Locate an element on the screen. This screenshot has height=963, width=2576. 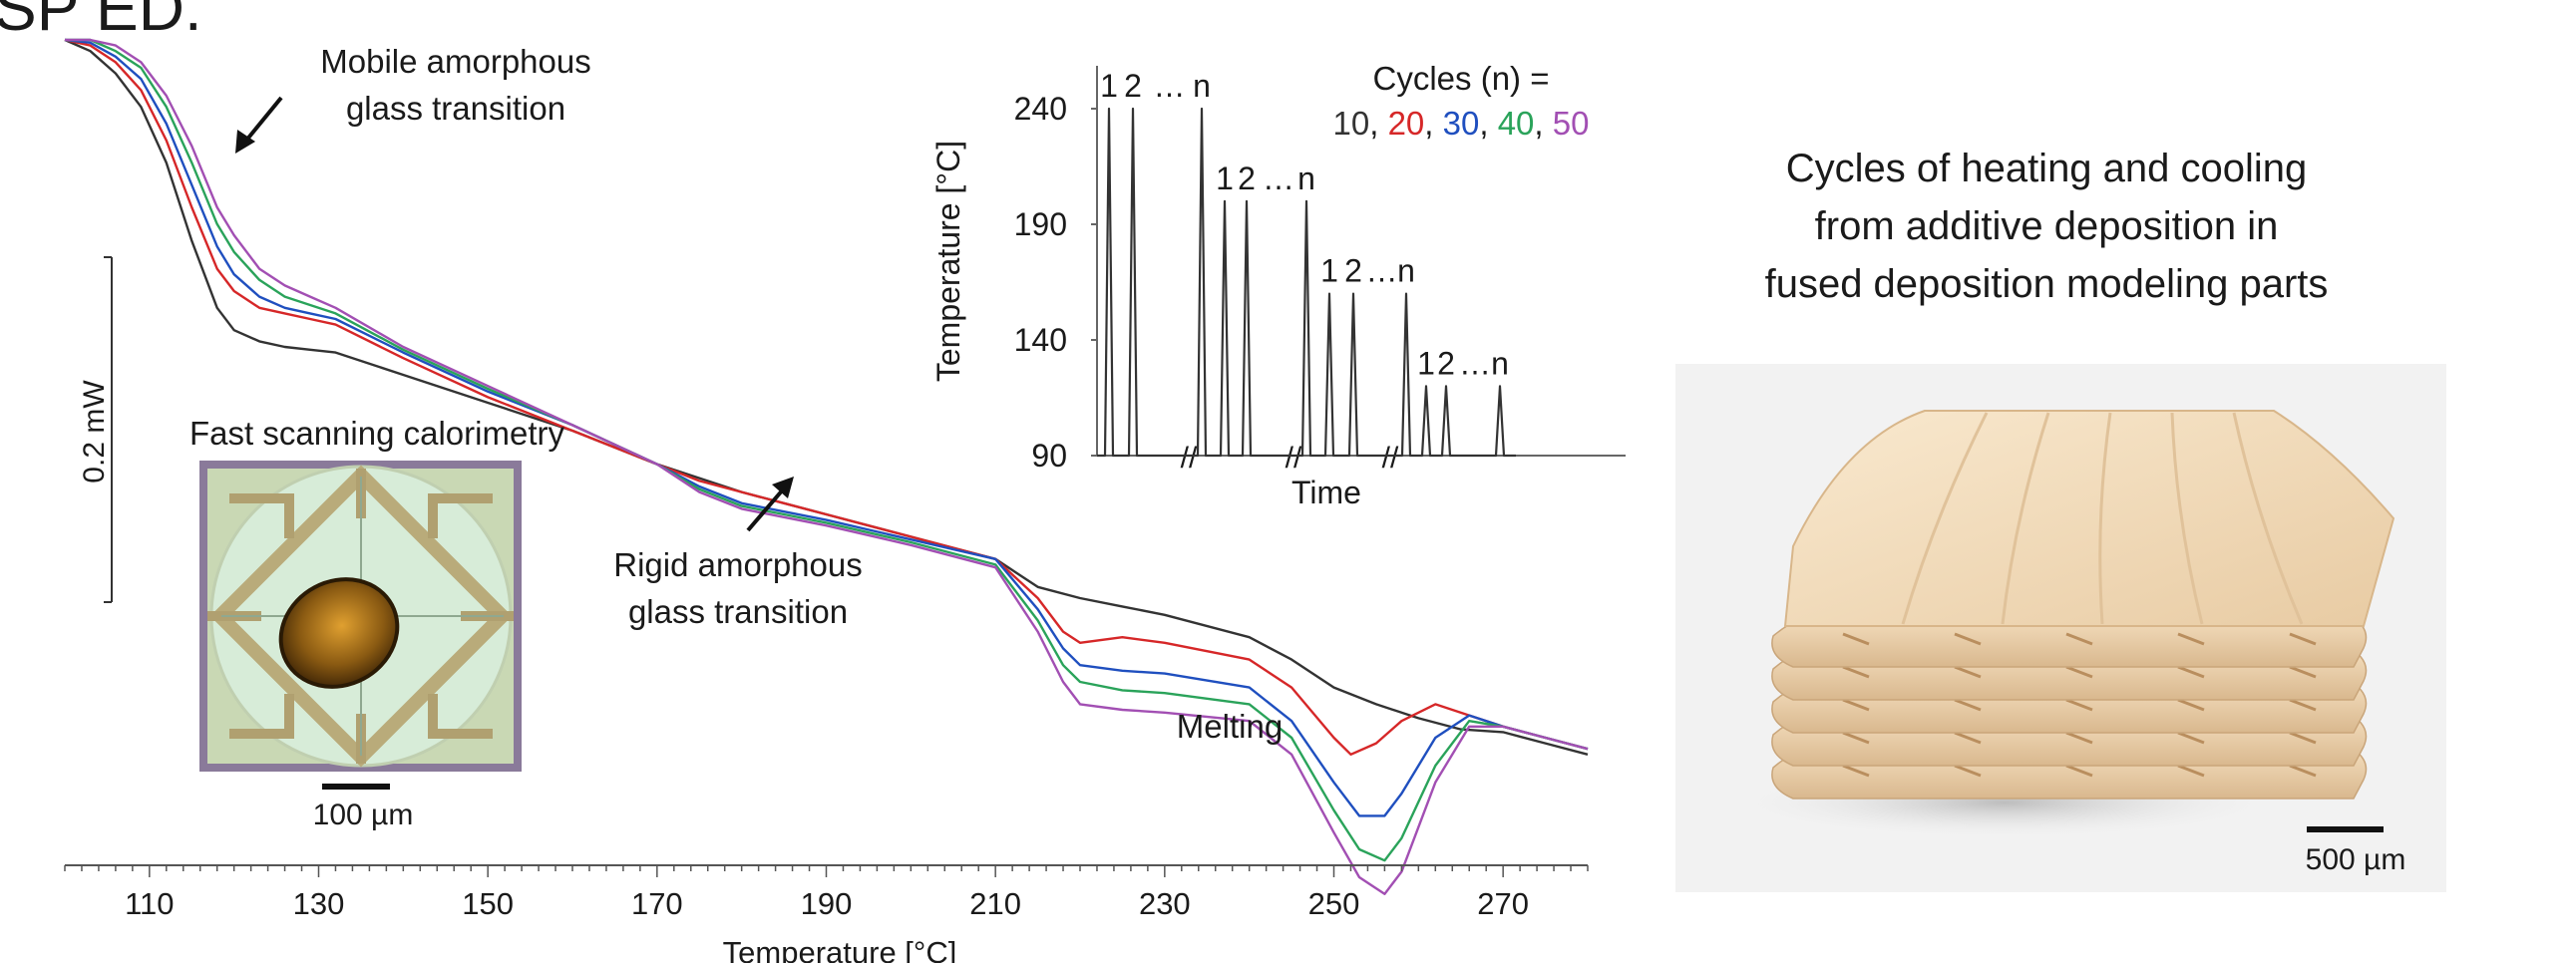
fsc-inset: Fast scanning calorimetry 100 µm is located at coordinates (377, 623).